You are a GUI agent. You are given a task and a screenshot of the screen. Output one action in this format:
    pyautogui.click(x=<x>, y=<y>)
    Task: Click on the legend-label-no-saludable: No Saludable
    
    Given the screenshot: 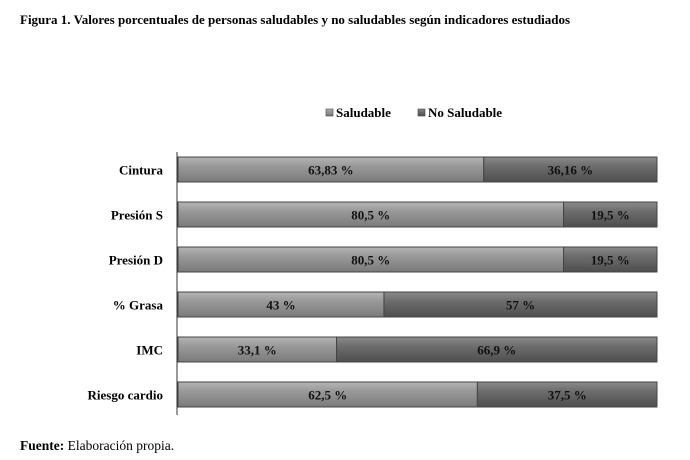 What is the action you would take?
    pyautogui.click(x=465, y=112)
    